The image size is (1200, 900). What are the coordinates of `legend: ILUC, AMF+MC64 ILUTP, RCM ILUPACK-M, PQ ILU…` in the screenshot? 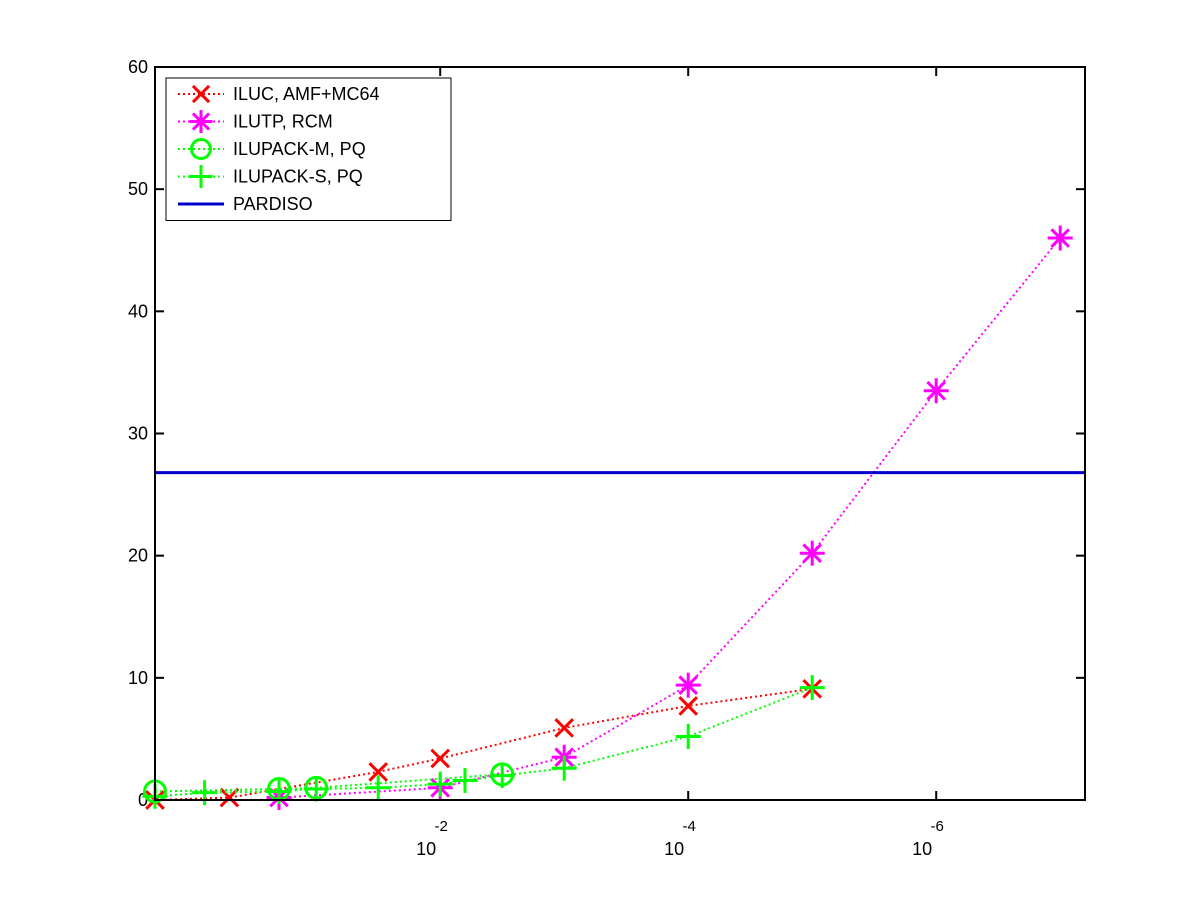 It's located at (308, 149).